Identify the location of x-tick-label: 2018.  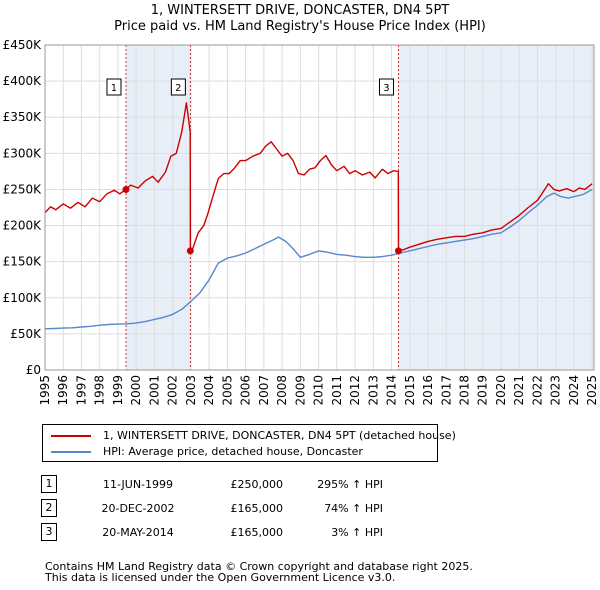
(465, 390).